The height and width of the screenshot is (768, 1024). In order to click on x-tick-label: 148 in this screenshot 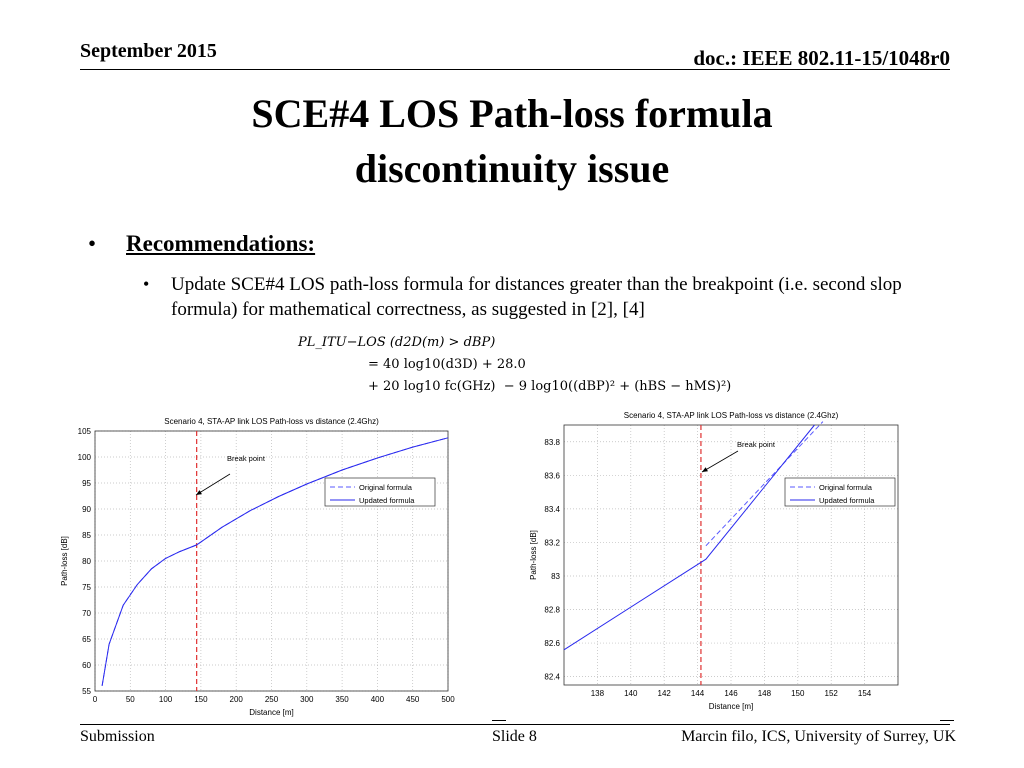, I will do `click(765, 693)`.